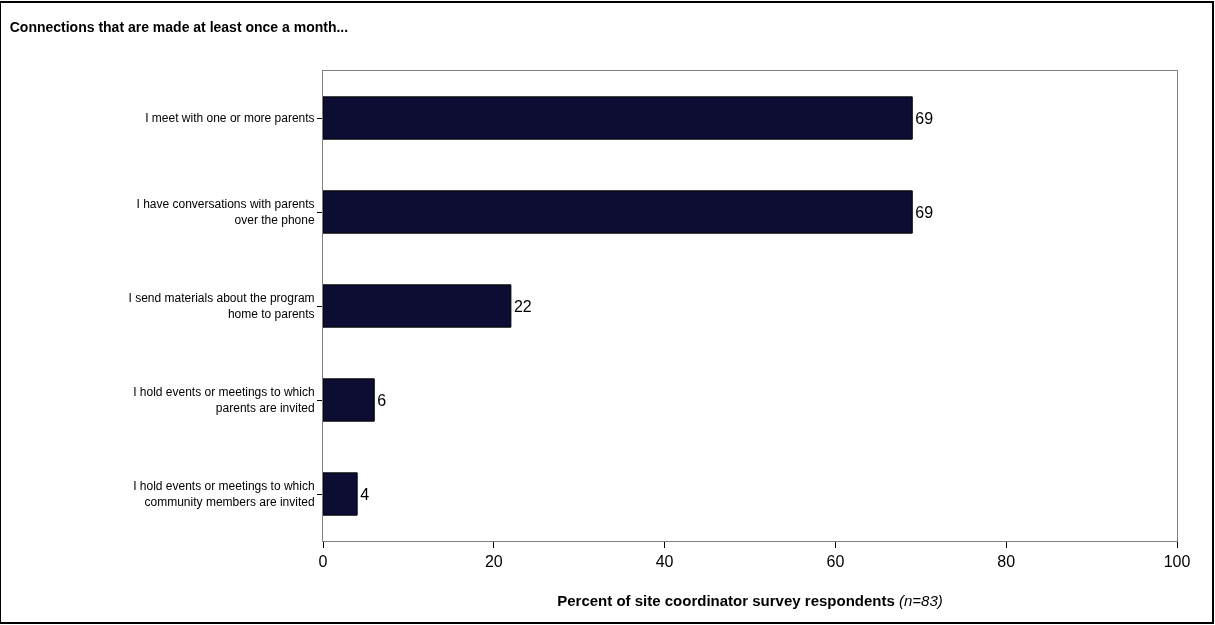 This screenshot has height=625, width=1215. Describe the element at coordinates (224, 400) in the screenshot. I see `y-tick-label: I hold events or meetings to which parents are invited` at that location.